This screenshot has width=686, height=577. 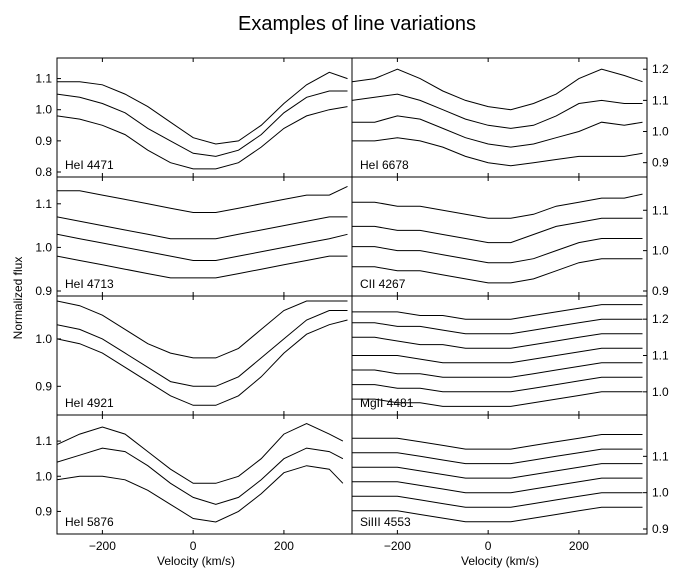 I want to click on x-axis-label-right: Velocity (km/s), so click(x=500, y=561).